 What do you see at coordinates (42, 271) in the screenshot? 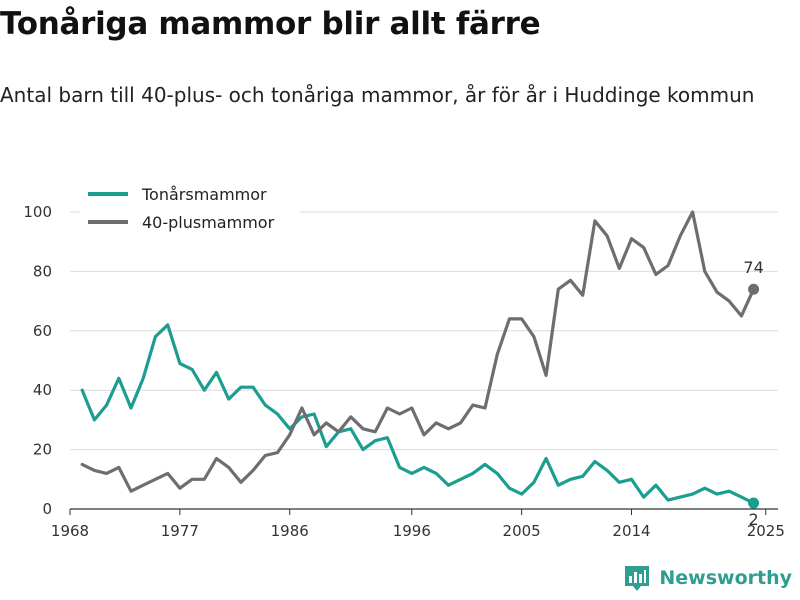
I see `y-tick-label: 80` at bounding box center [42, 271].